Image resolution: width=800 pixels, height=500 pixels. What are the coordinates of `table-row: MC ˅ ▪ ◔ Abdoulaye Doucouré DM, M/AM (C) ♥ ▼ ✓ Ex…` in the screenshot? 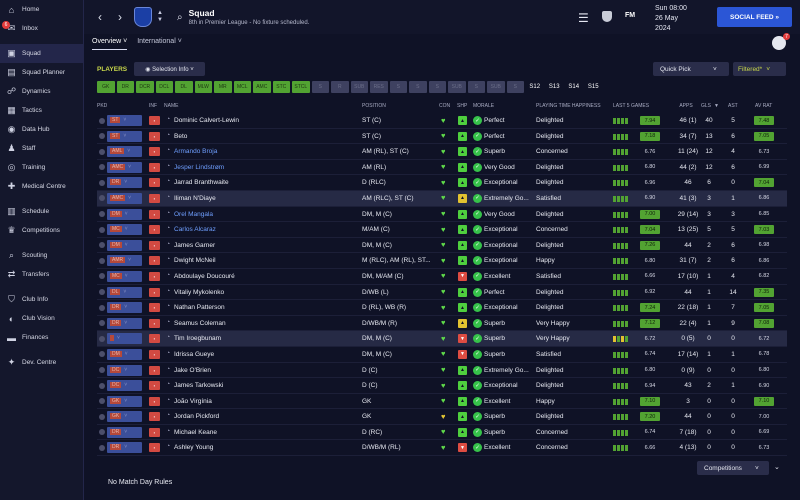 It's located at (442, 277).